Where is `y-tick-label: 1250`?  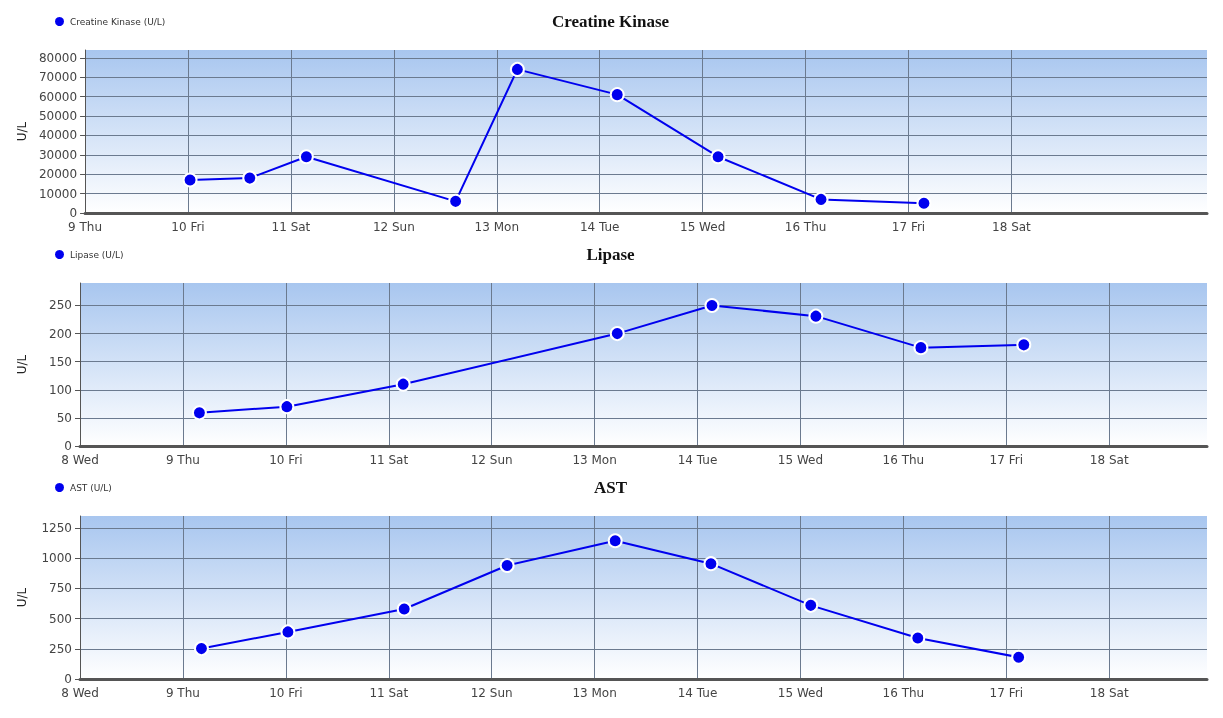
y-tick-label: 1250 is located at coordinates (56, 528).